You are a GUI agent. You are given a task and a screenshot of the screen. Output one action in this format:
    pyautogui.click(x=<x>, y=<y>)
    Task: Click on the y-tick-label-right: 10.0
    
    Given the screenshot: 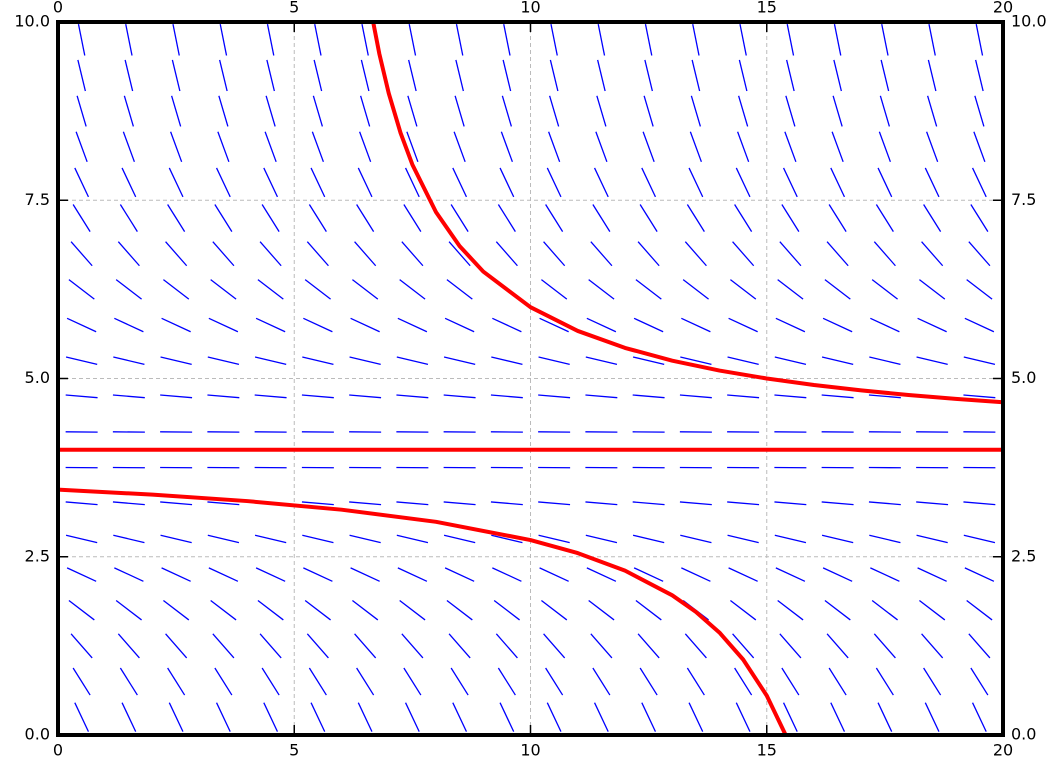 What is the action you would take?
    pyautogui.click(x=1029, y=21)
    